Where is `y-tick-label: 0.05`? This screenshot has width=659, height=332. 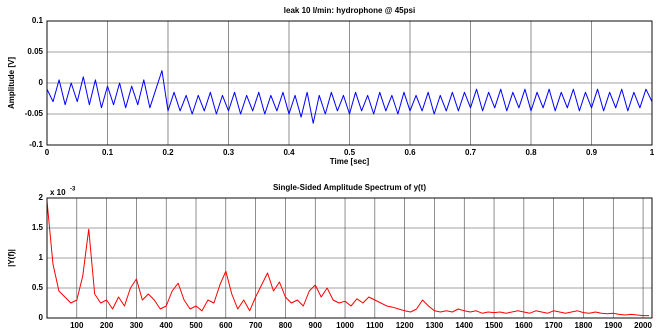 y-tick-label: 0.05 is located at coordinates (35, 51).